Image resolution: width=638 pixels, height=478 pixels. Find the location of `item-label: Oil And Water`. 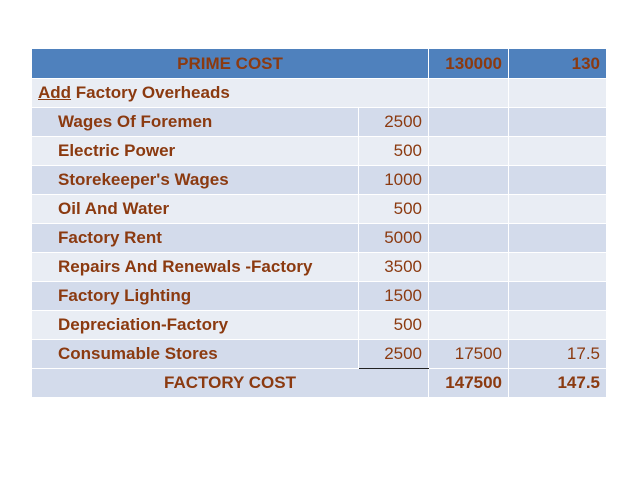

item-label: Oil And Water is located at coordinates (195, 209).